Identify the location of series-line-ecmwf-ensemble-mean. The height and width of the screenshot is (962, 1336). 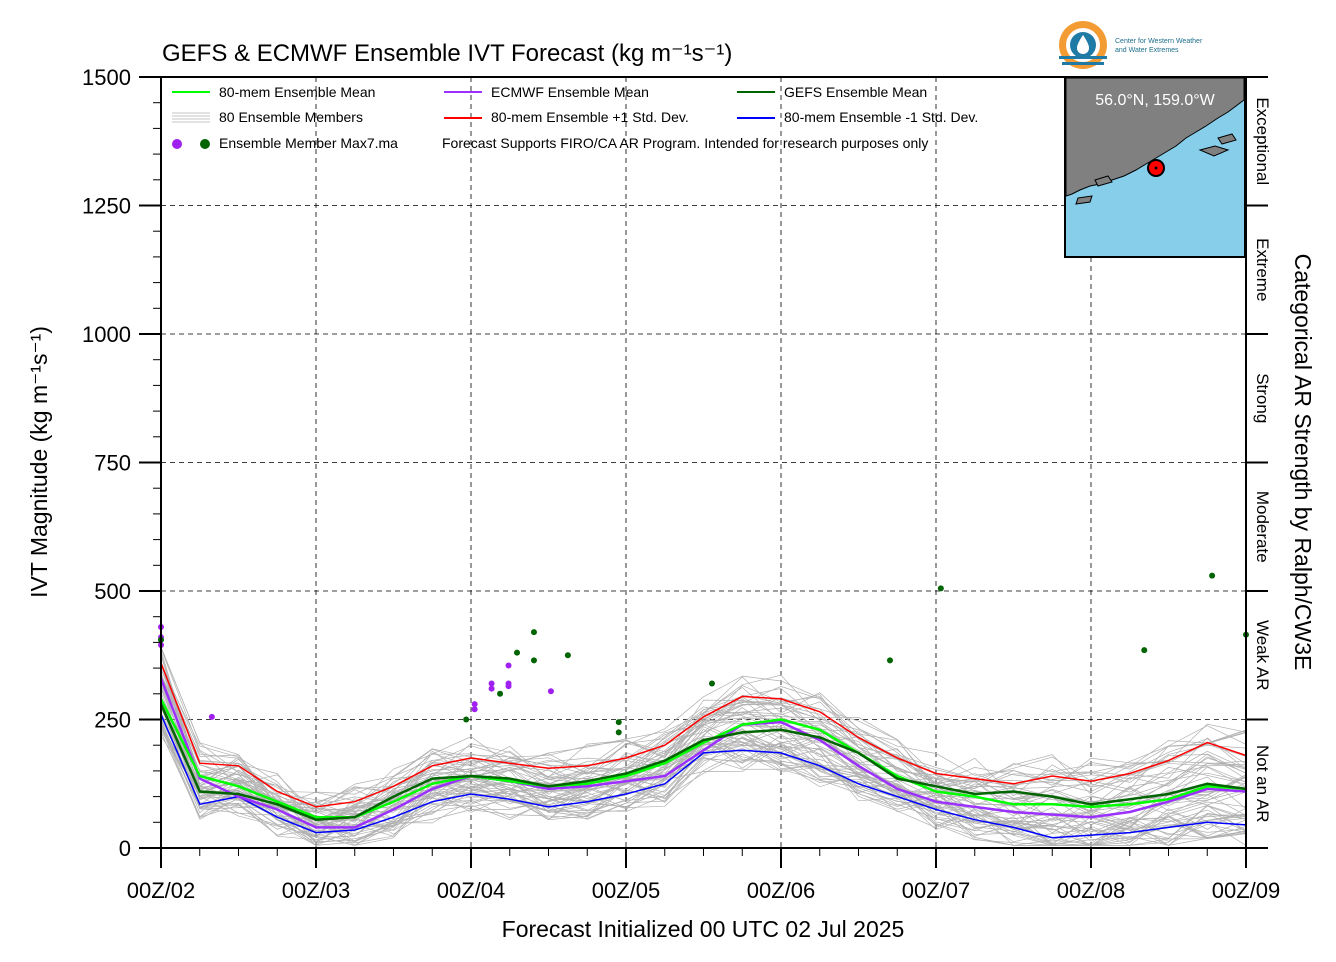
(703, 753).